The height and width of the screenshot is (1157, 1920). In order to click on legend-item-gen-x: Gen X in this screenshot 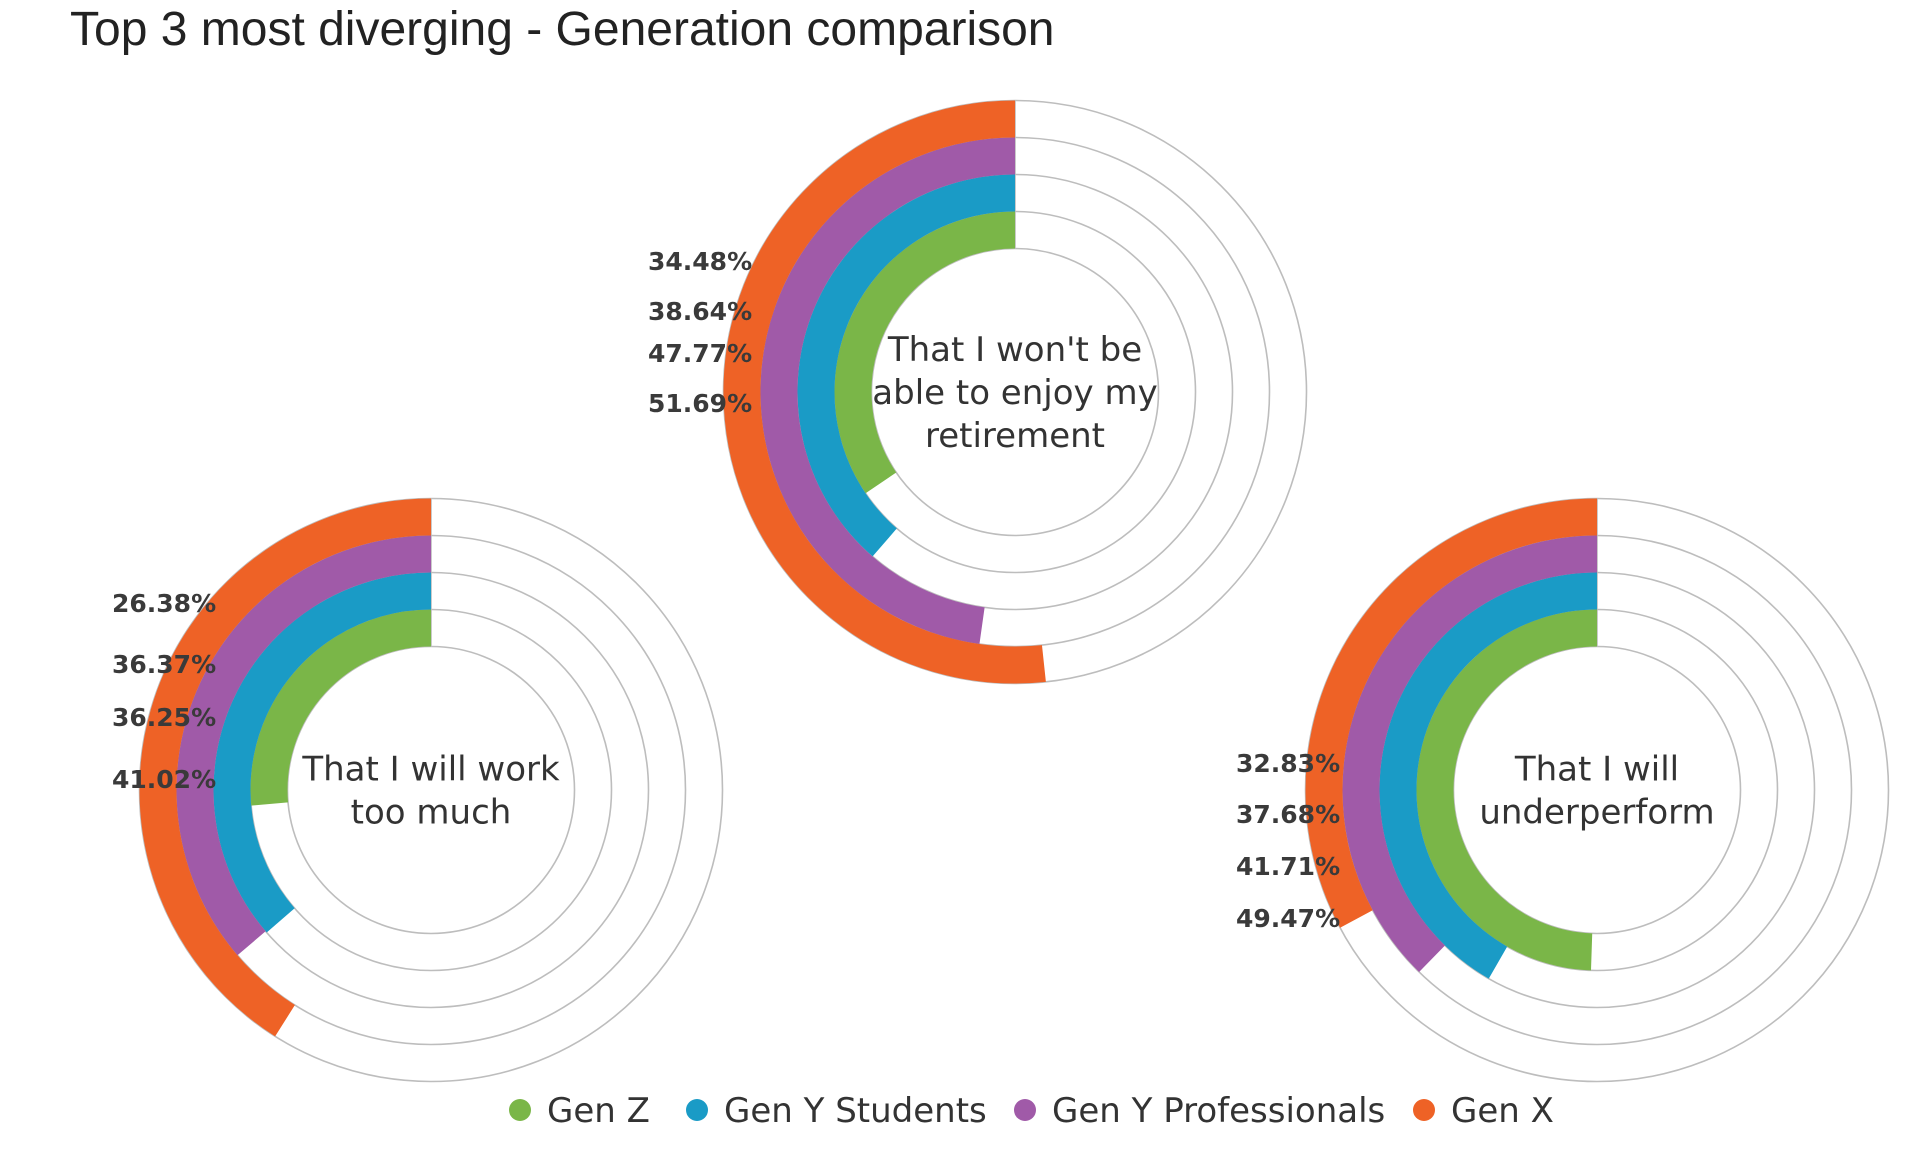, I will do `click(1483, 1111)`.